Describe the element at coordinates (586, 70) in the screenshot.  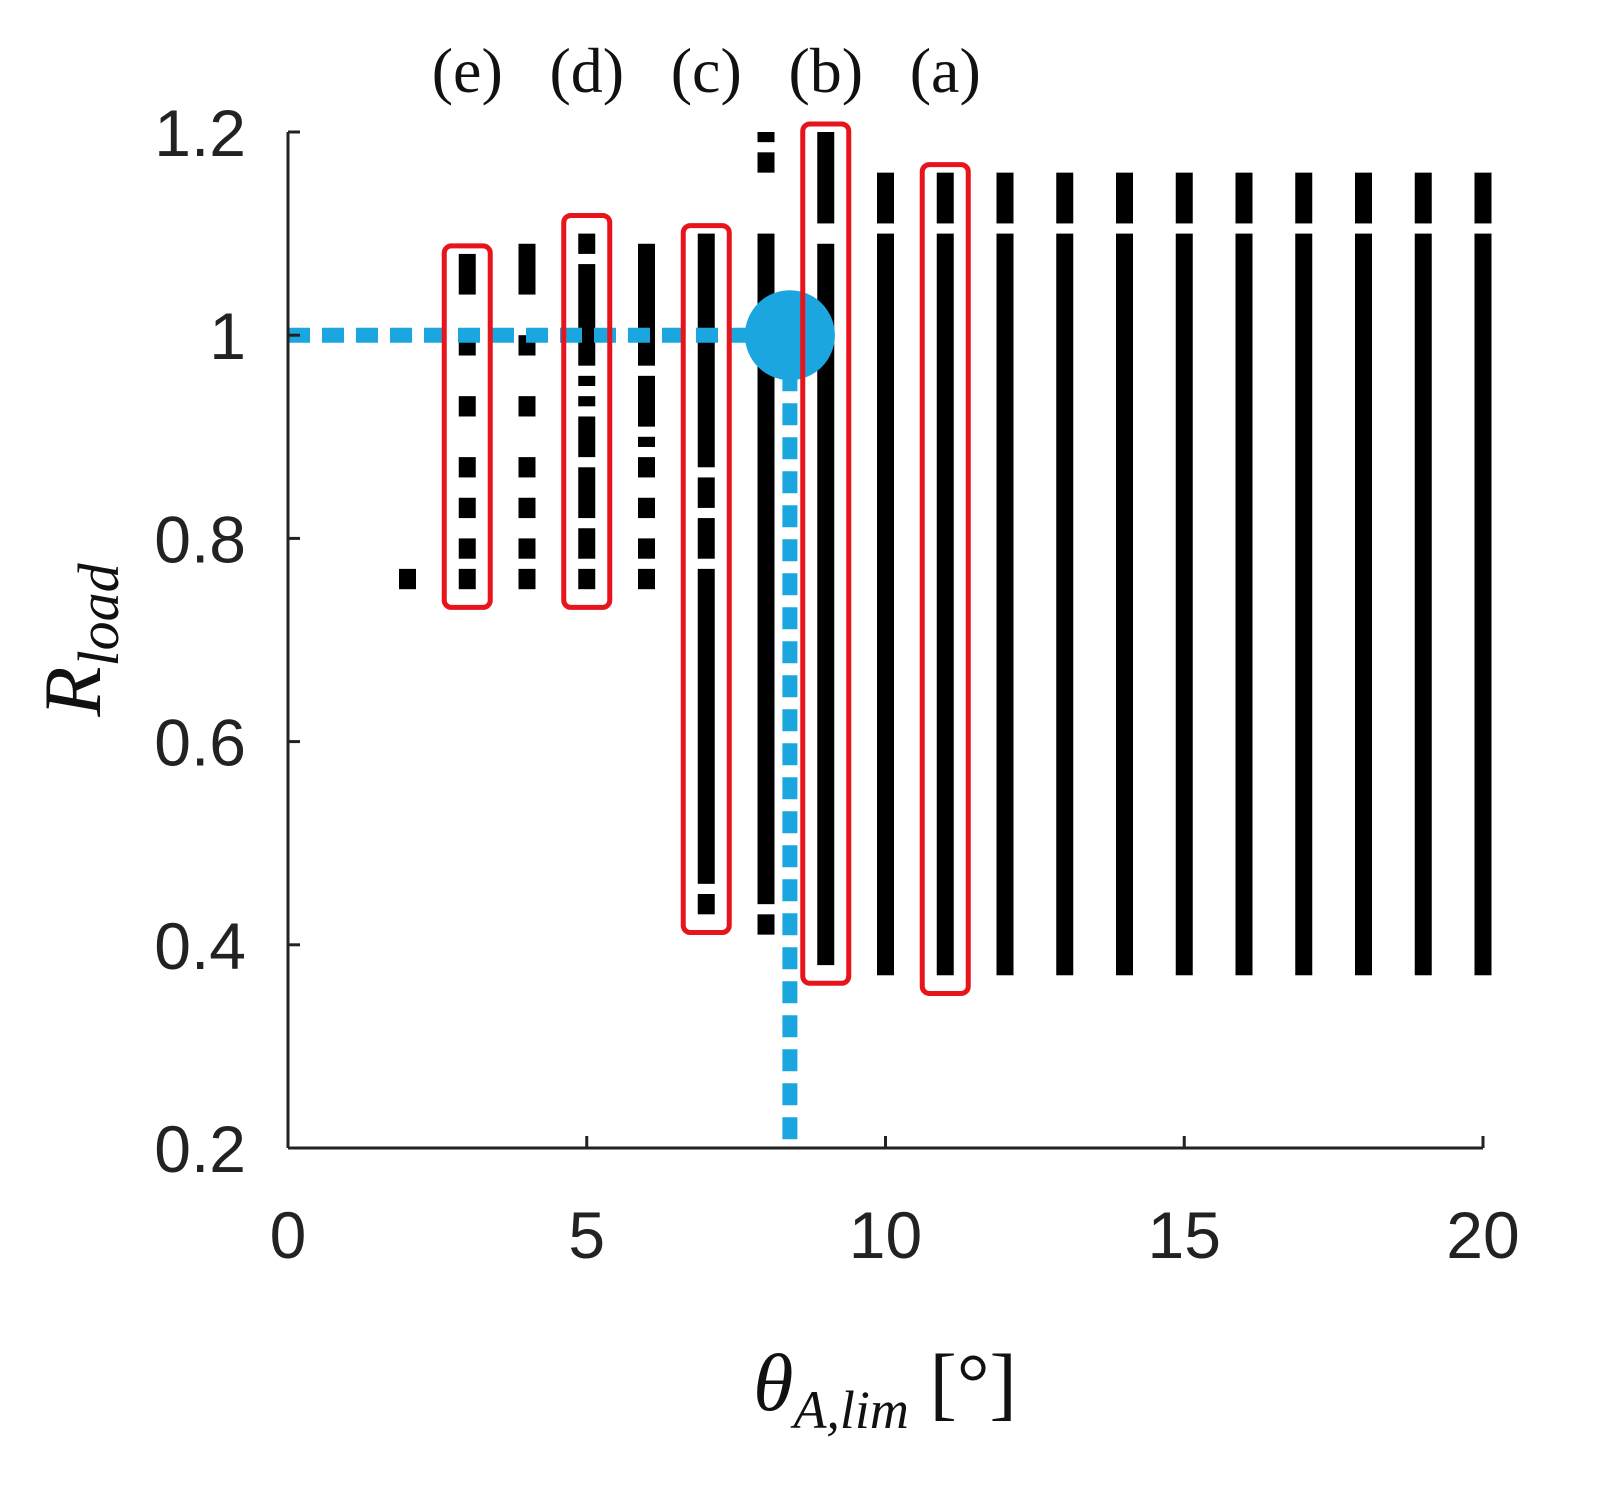
I see `case-label-d: (d)` at that location.